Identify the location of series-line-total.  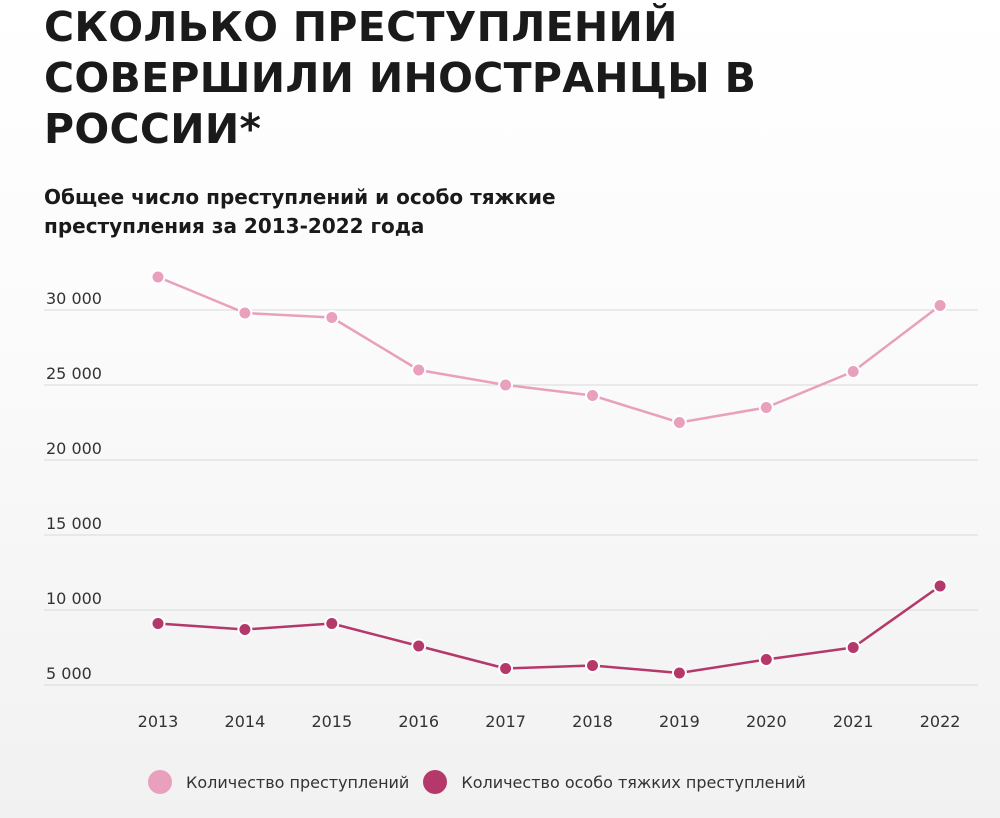
(549, 349).